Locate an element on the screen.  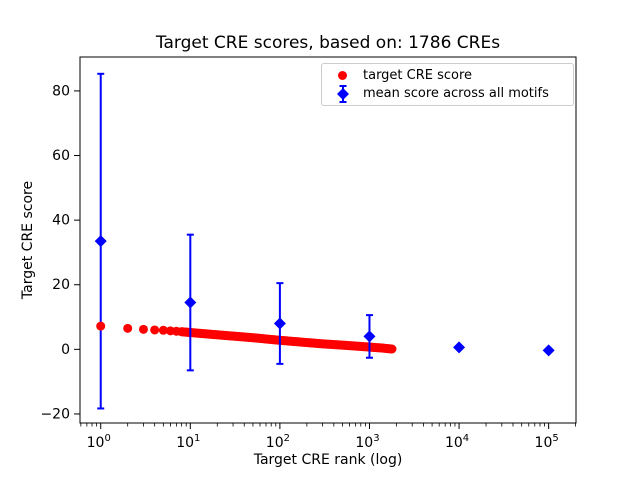
legend-label-mean-score: mean score across all motifs is located at coordinates (456, 93).